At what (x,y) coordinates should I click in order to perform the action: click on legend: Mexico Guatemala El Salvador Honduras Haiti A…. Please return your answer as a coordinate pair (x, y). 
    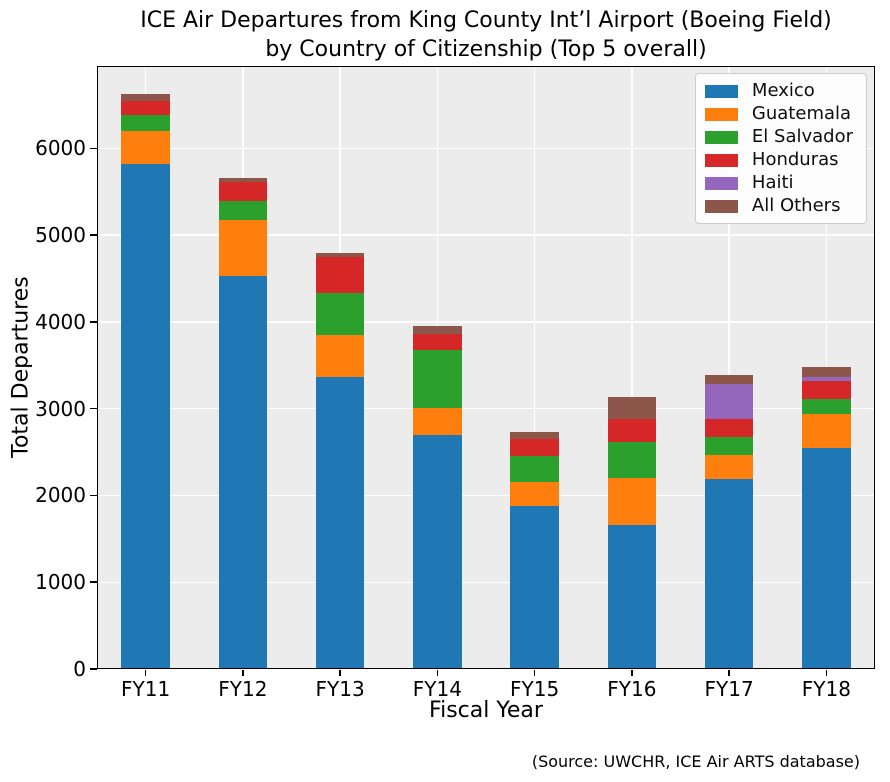
    Looking at the image, I should click on (780, 148).